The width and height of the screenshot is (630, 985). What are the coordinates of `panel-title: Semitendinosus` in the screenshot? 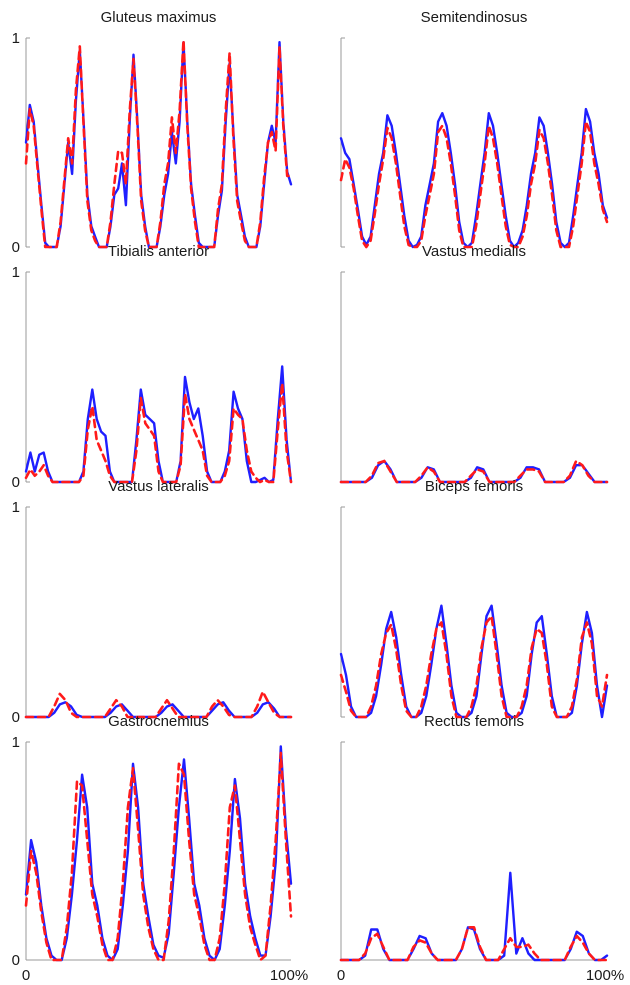 It's located at (474, 17).